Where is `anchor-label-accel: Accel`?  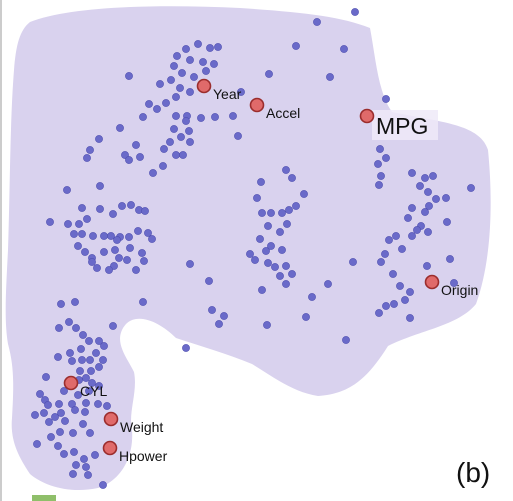 anchor-label-accel: Accel is located at coordinates (283, 113).